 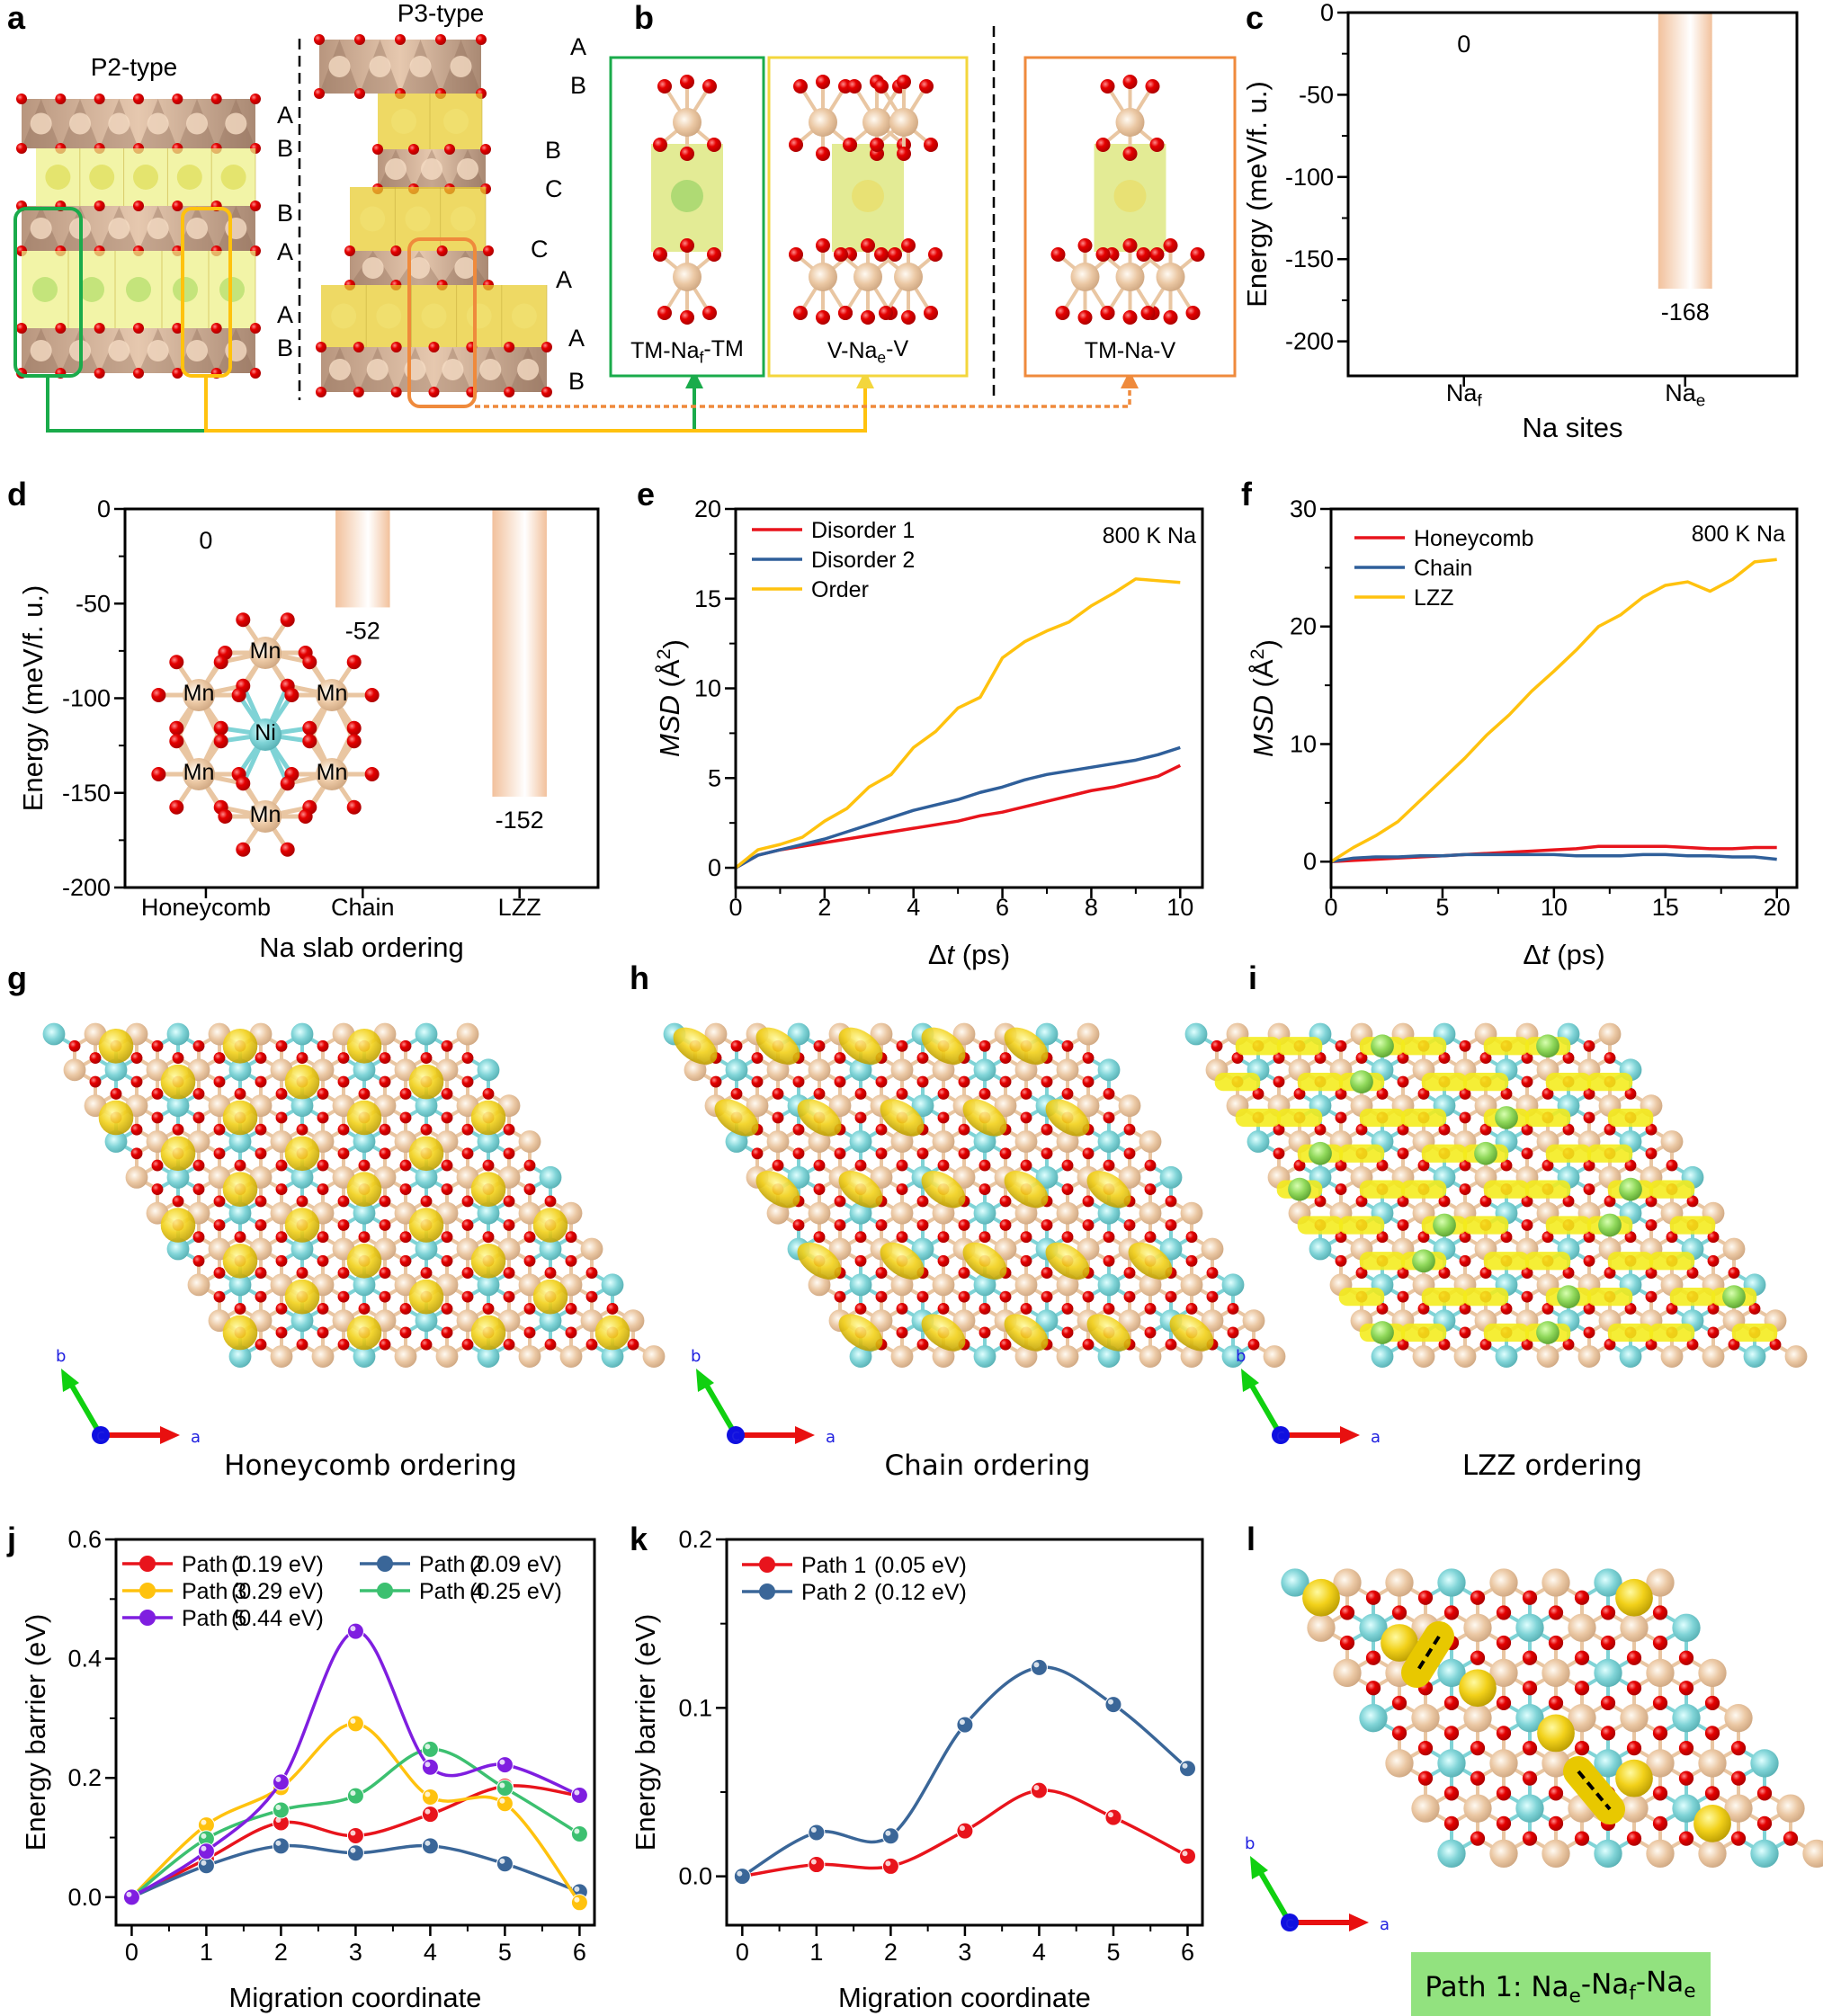 I want to click on path-label-part: e, so click(x=1689, y=1991).